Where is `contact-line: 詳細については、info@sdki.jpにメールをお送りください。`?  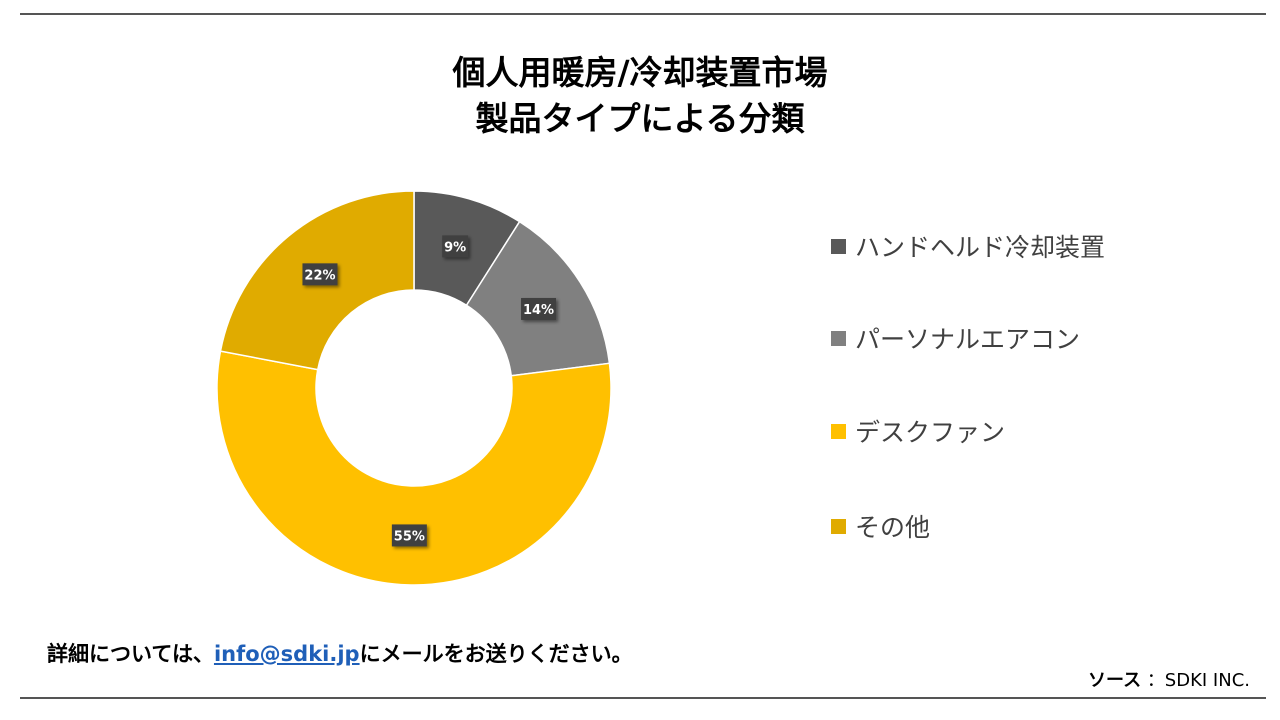
contact-line: 詳細については、info@sdki.jpにメールをお送りください。 is located at coordinates (340, 653).